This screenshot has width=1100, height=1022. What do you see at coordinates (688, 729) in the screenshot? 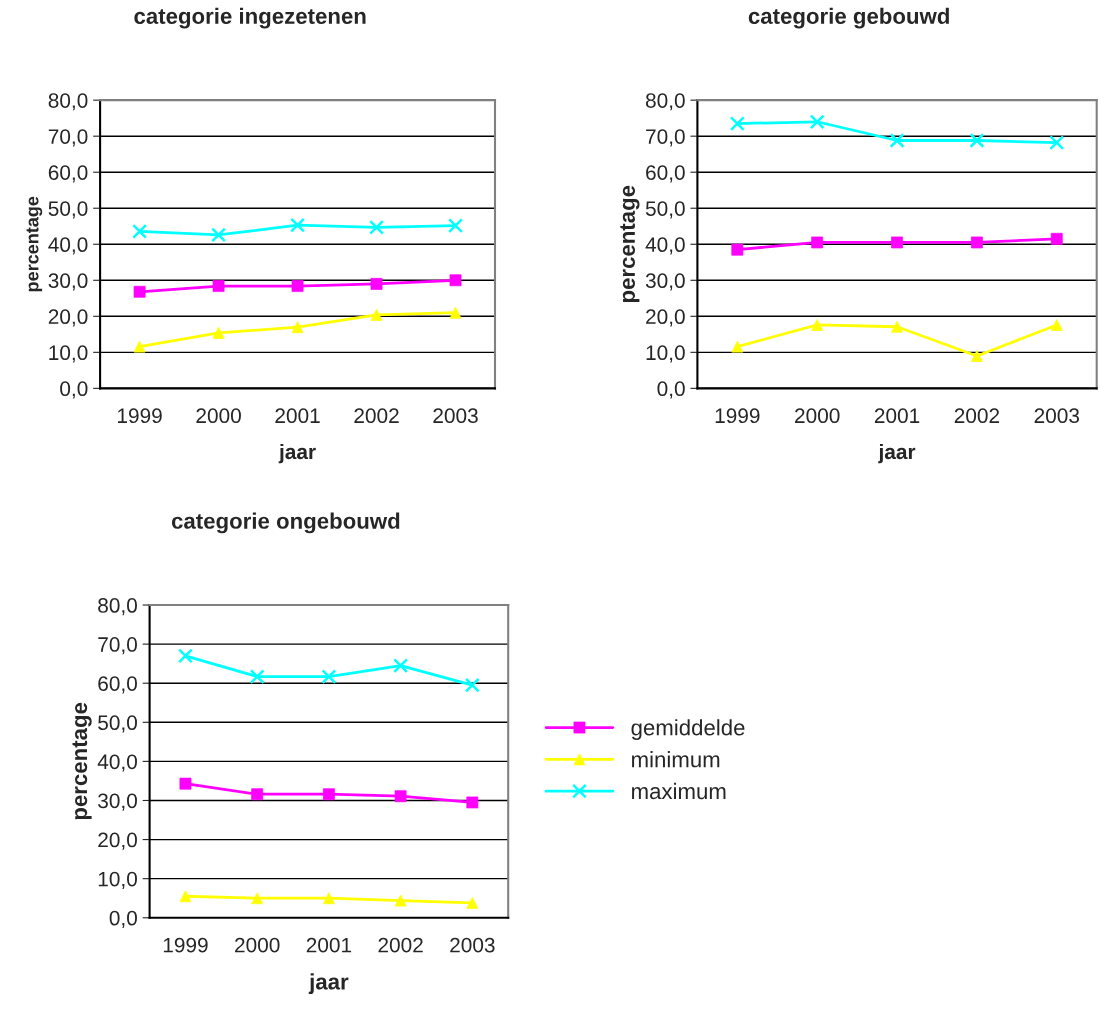
I see `legend-label: gemiddelde` at bounding box center [688, 729].